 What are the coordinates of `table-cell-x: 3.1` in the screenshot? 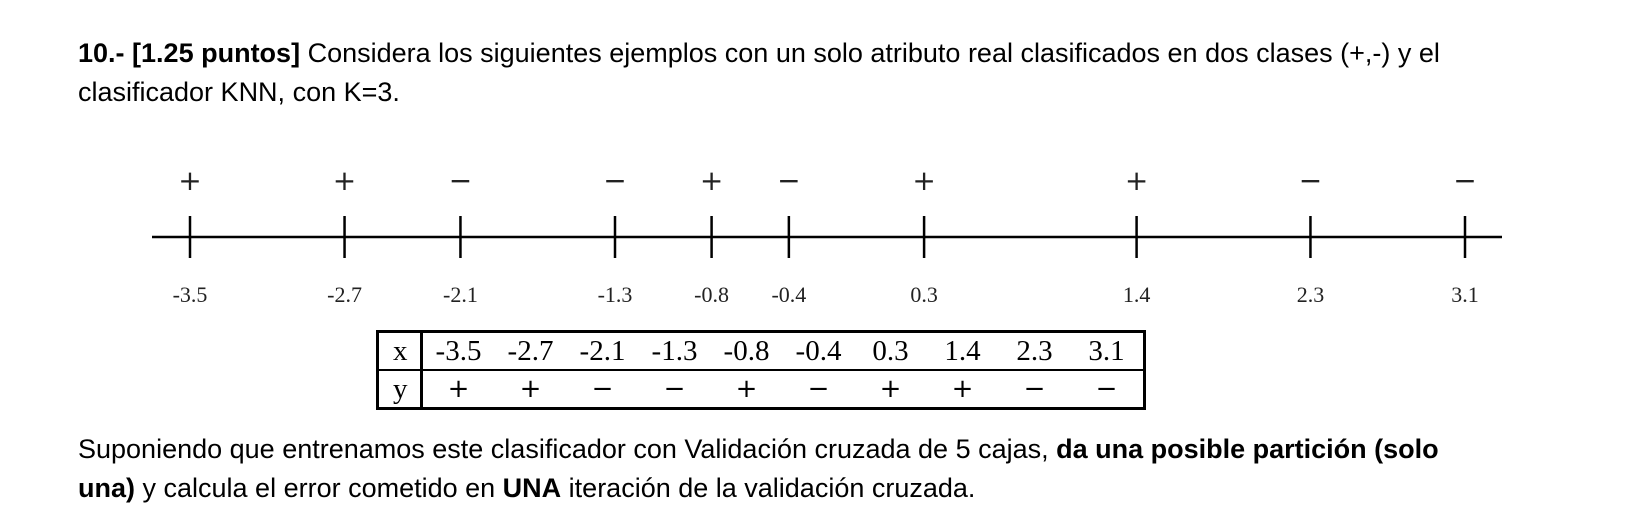 It's located at (1107, 351).